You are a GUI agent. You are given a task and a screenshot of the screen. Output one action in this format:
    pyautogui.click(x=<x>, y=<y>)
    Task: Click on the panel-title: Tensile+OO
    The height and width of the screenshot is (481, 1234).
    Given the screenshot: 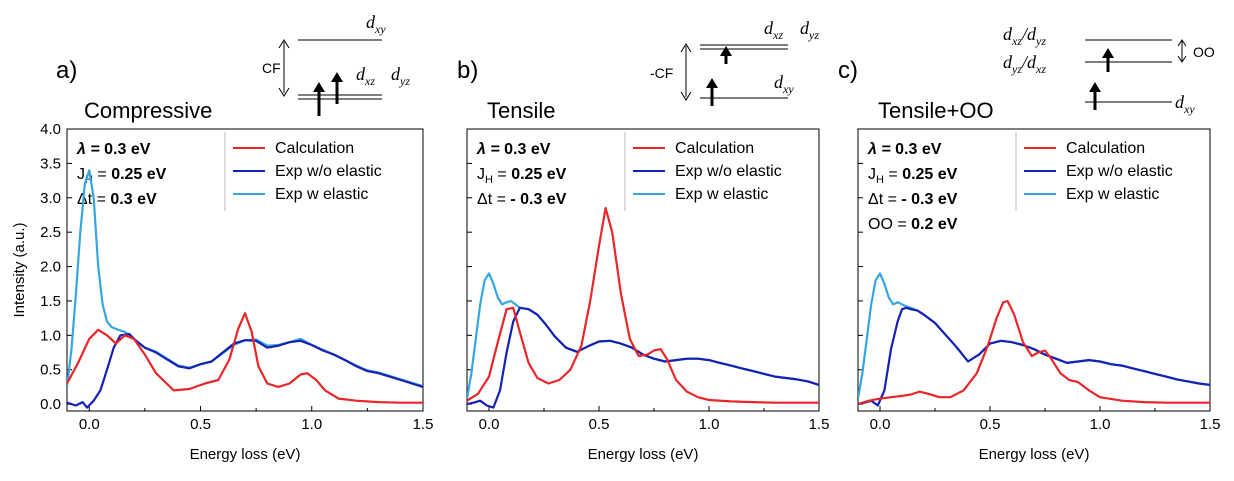 What is the action you would take?
    pyautogui.click(x=936, y=110)
    